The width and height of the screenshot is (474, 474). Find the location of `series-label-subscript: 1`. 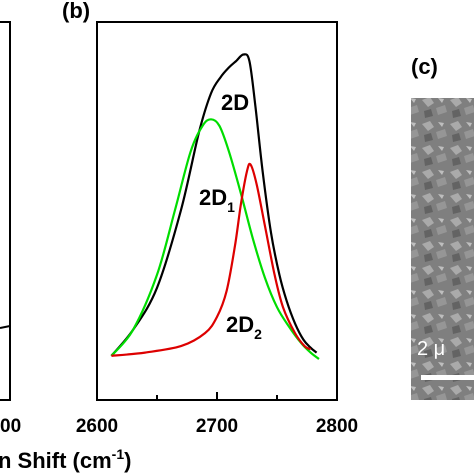

series-label-subscript: 1 is located at coordinates (231, 207).